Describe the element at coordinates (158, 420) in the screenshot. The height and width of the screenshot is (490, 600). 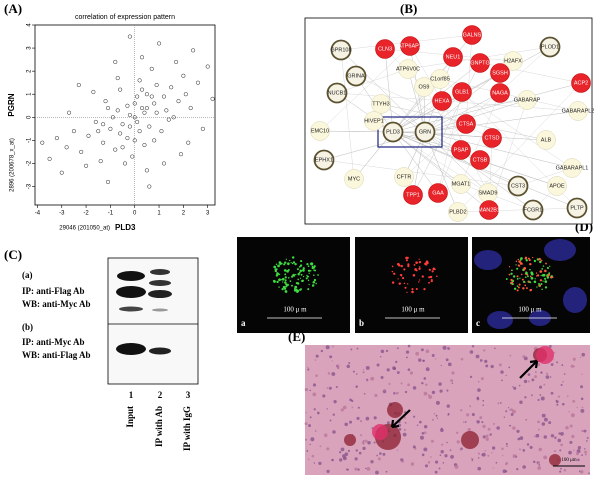
I see `lane-labels: 1 Input 2 IP with Ab 3 IP with IgG` at that location.